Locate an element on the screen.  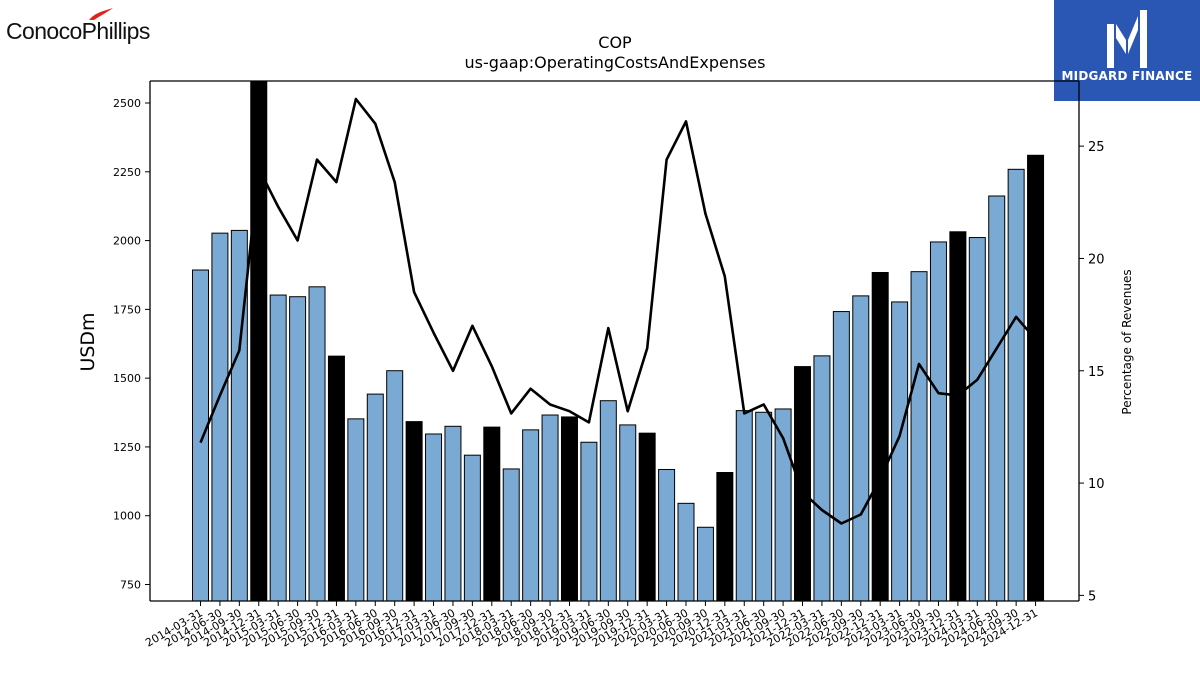
midgard-m-icon is located at coordinates (1127, 39).